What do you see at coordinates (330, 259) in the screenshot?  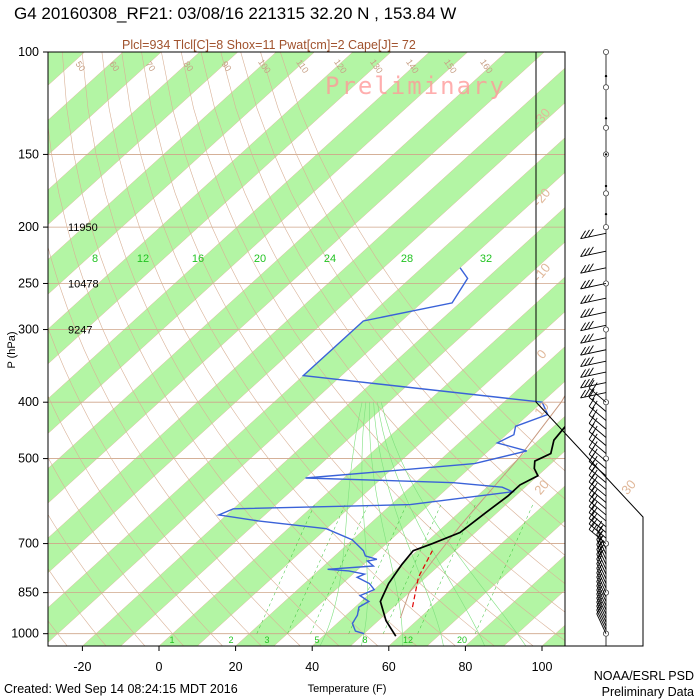 I see `mixing-ratio-label: 24` at bounding box center [330, 259].